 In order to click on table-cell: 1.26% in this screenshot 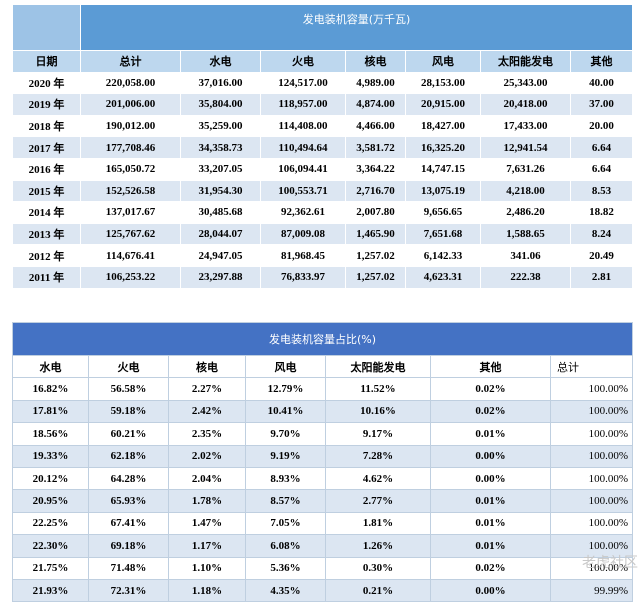, I will do `click(378, 546)`.